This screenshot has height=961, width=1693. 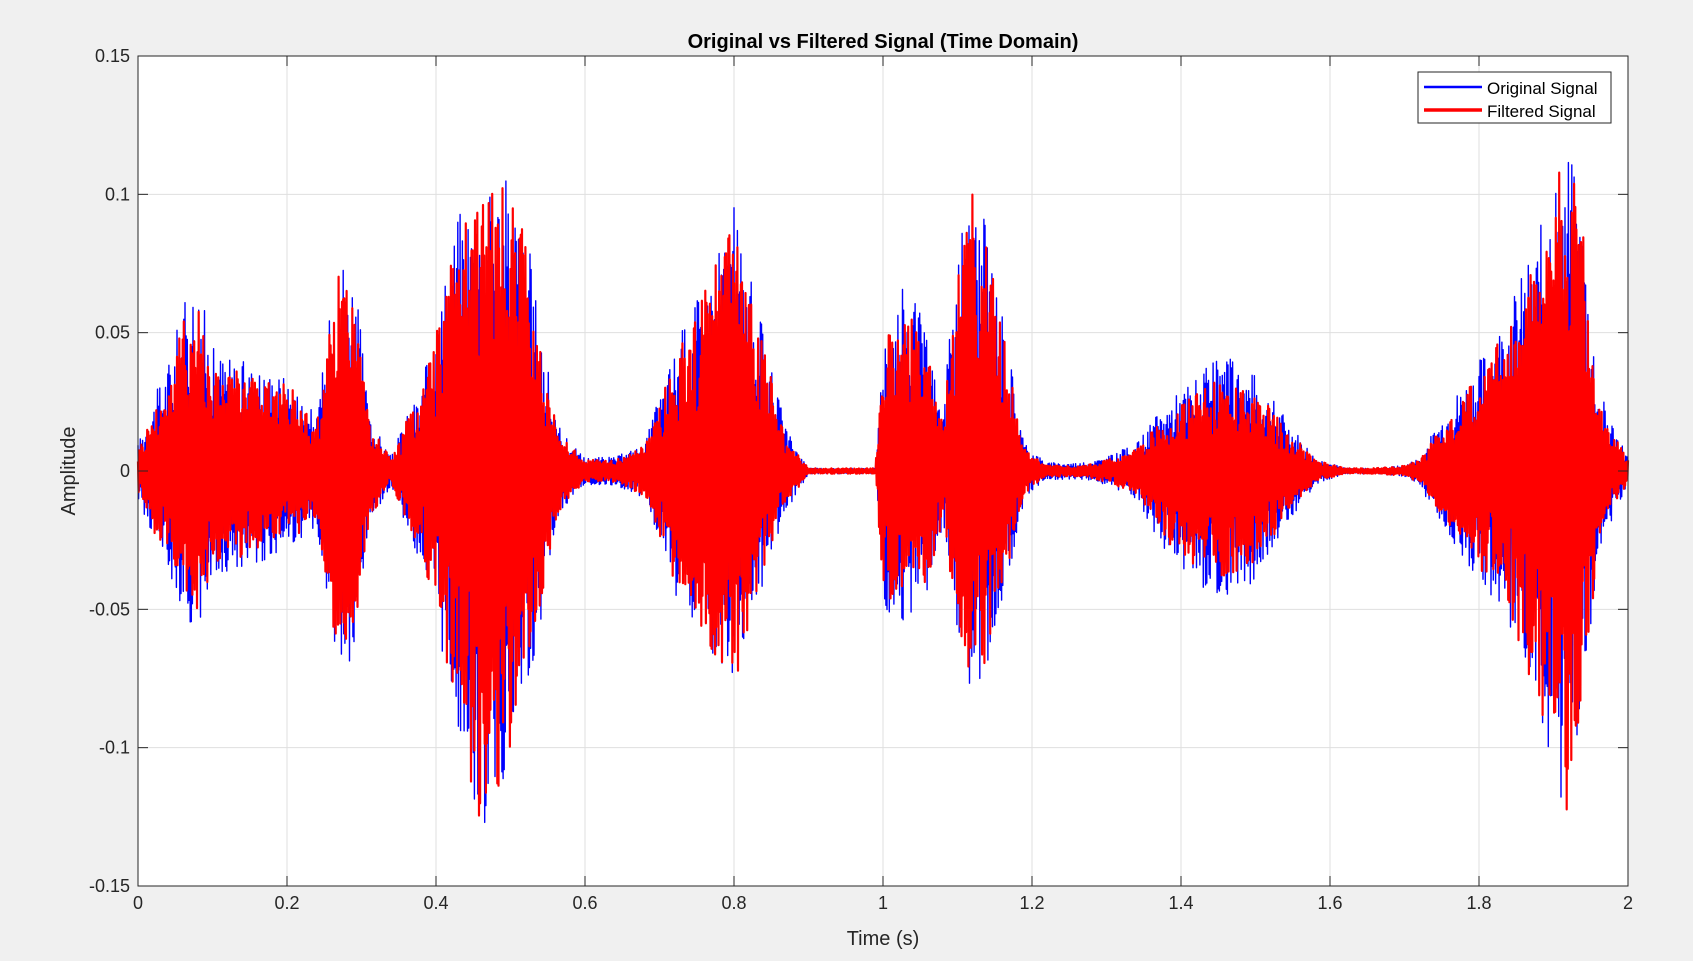 I want to click on y-tick-label: 0.15, so click(x=112, y=56).